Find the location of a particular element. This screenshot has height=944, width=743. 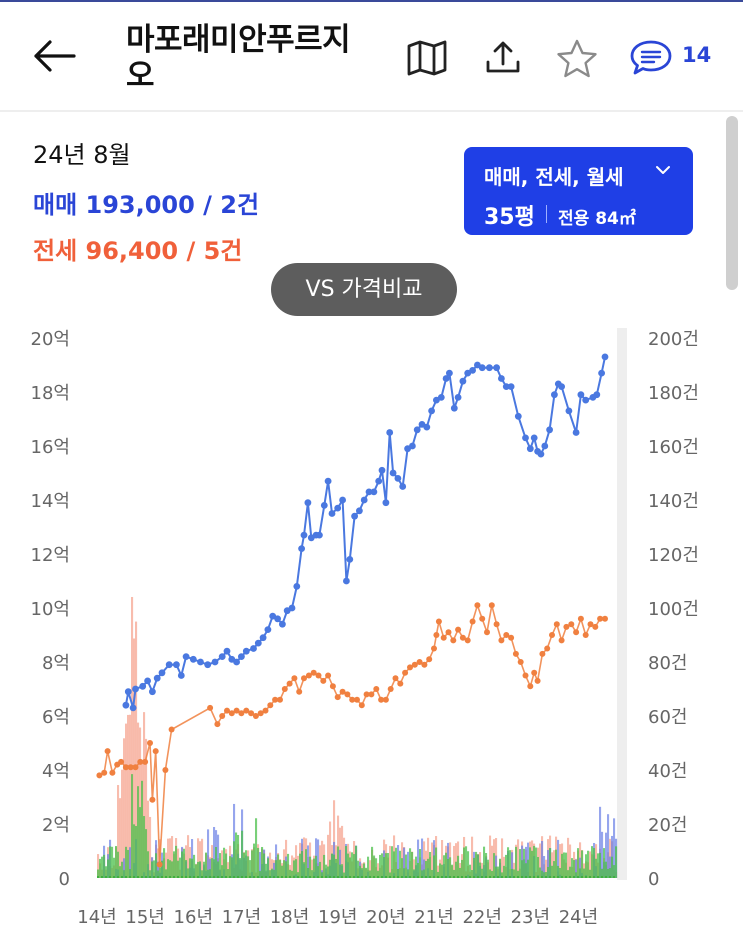

area-label: 전용 84㎡ is located at coordinates (597, 219).